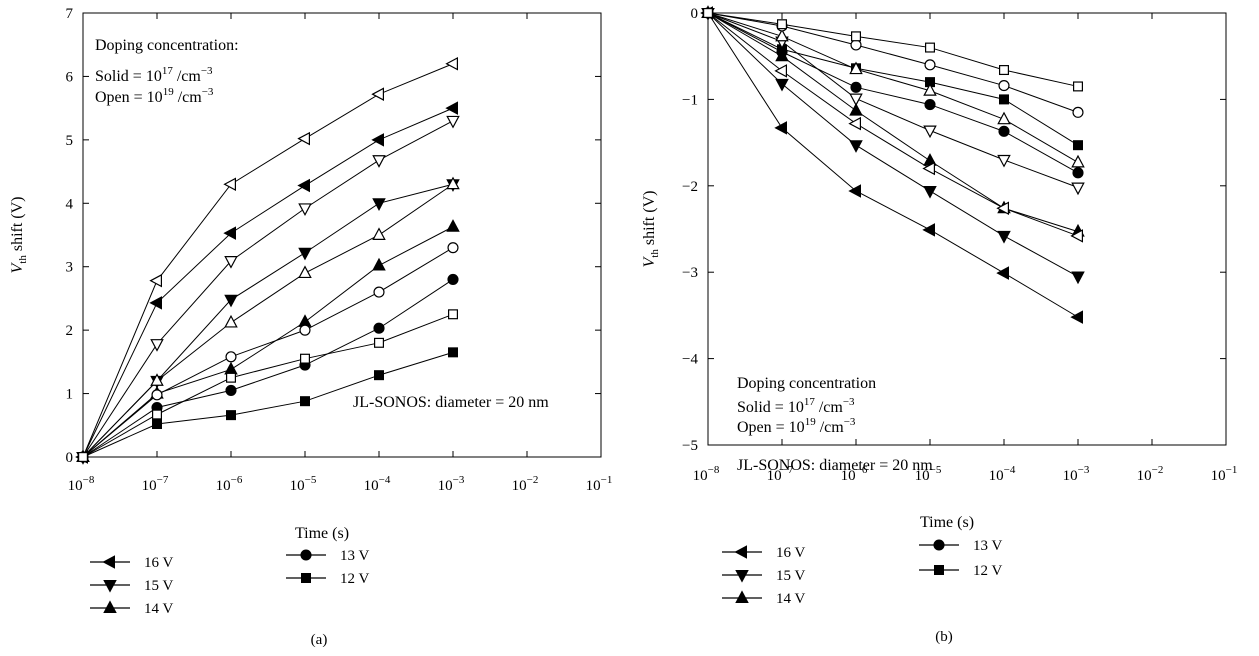 The image size is (1259, 656). I want to click on y-tick-label: 3, so click(70, 268).